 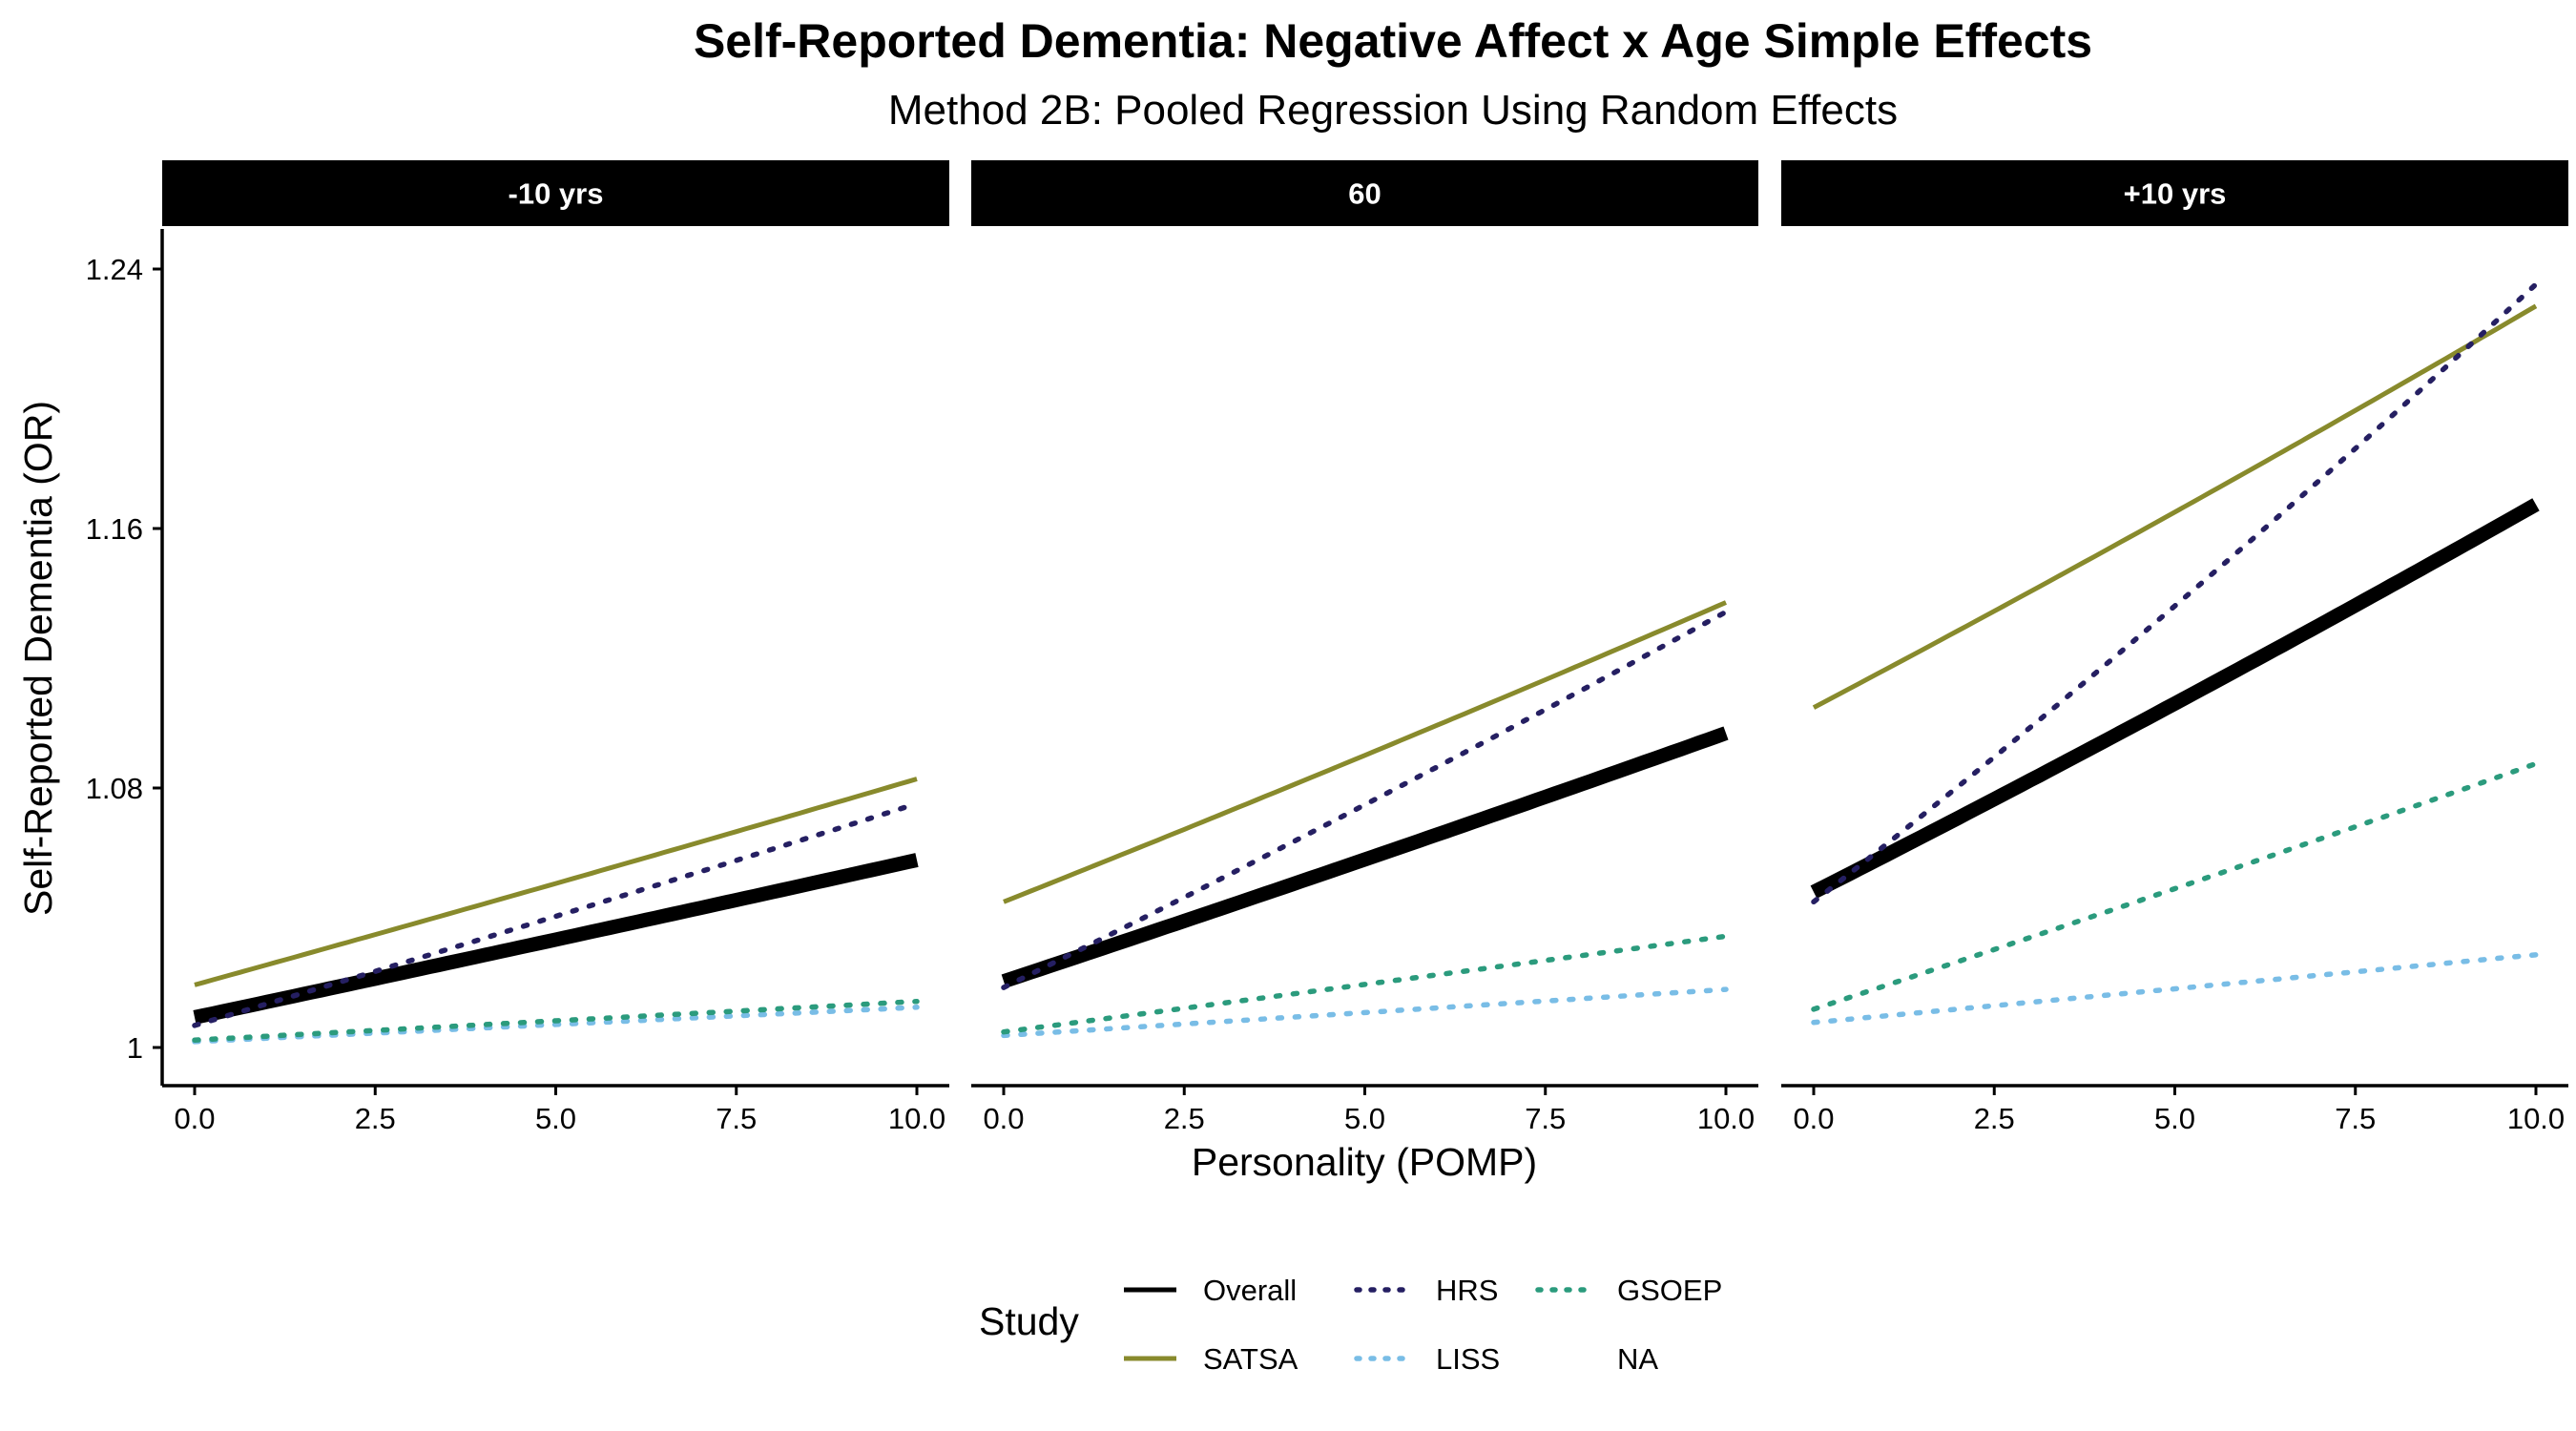 I want to click on legend-label: NA, so click(x=1637, y=1359).